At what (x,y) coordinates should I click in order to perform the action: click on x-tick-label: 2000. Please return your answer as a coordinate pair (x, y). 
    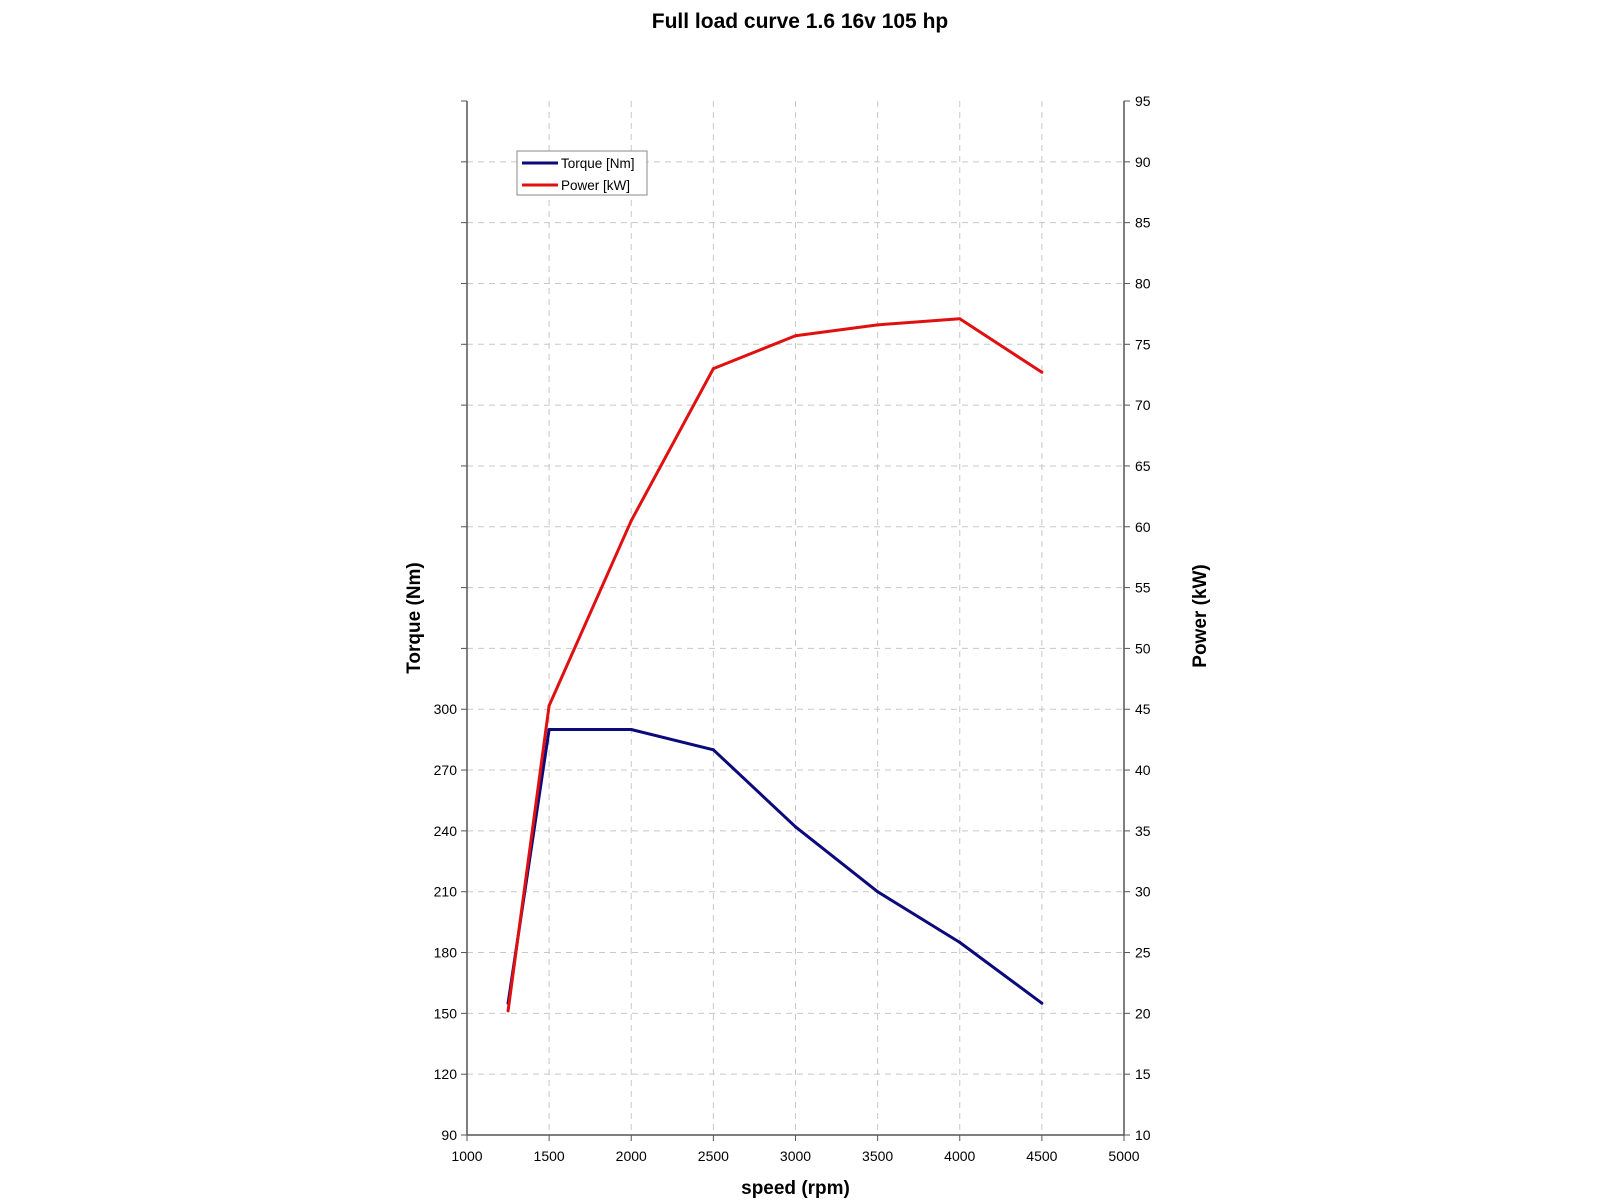
    Looking at the image, I should click on (631, 1156).